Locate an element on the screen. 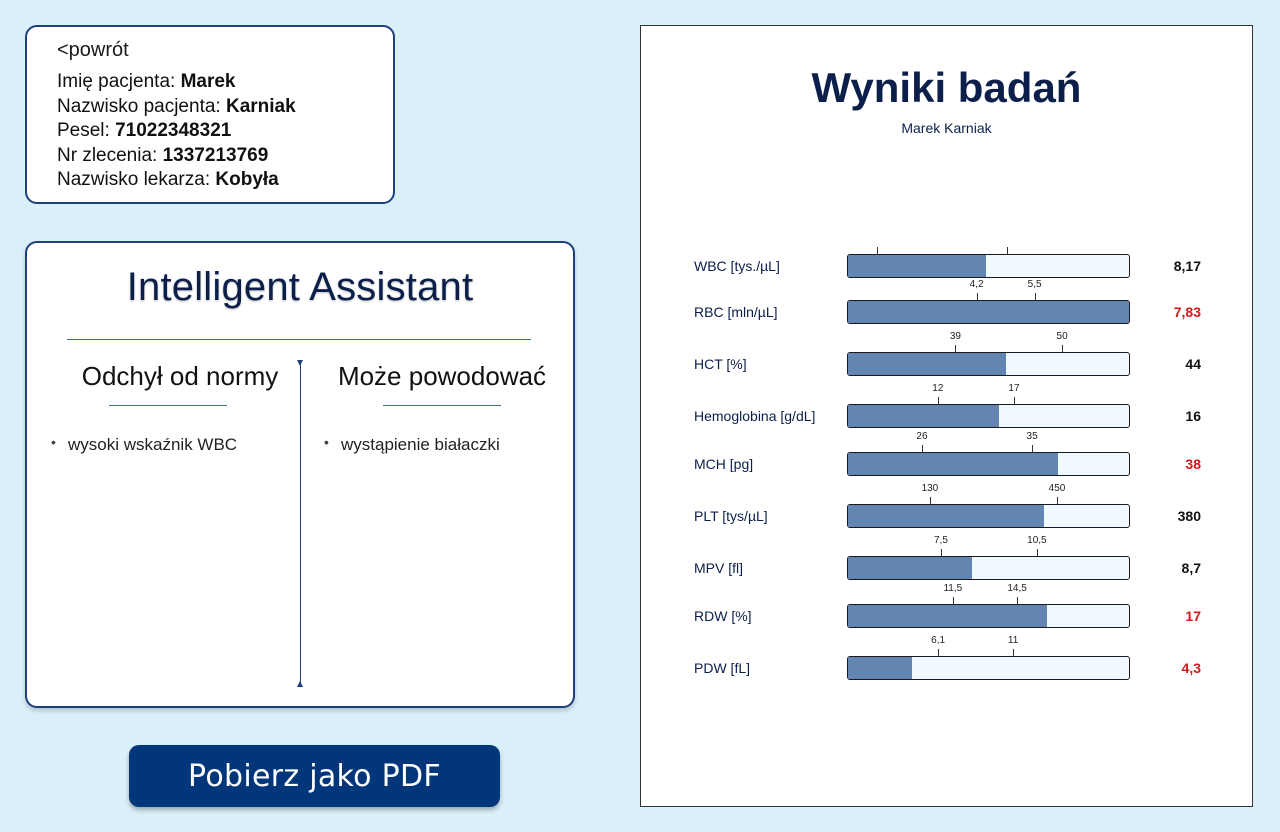 Image resolution: width=1280 pixels, height=832 pixels. result-row: MPV [fl] 7,5 10,5 8,7 is located at coordinates (947, 557).